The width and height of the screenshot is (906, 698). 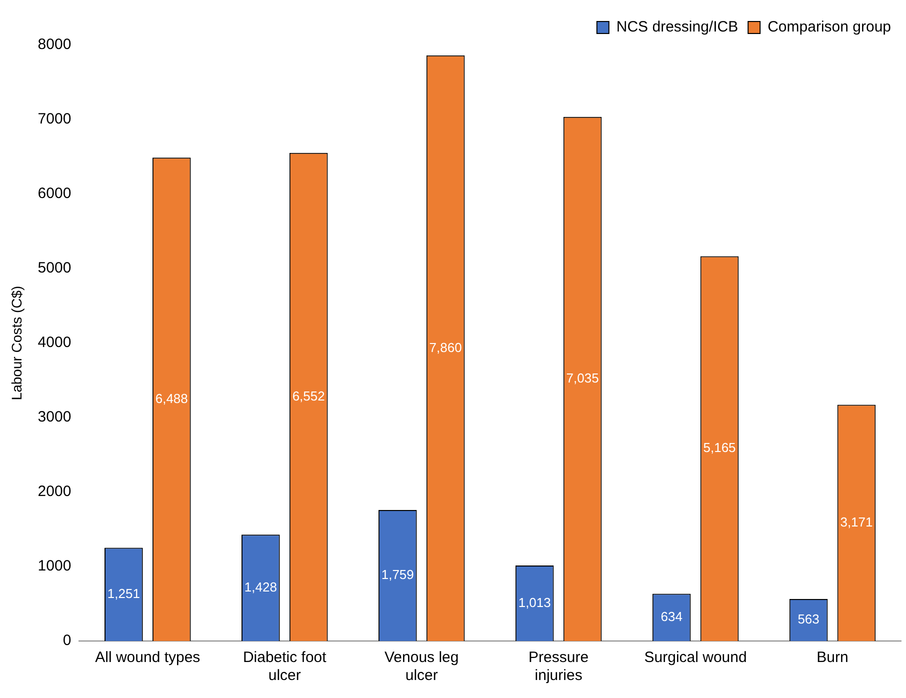 I want to click on data-label: 6,552, so click(x=308, y=396).